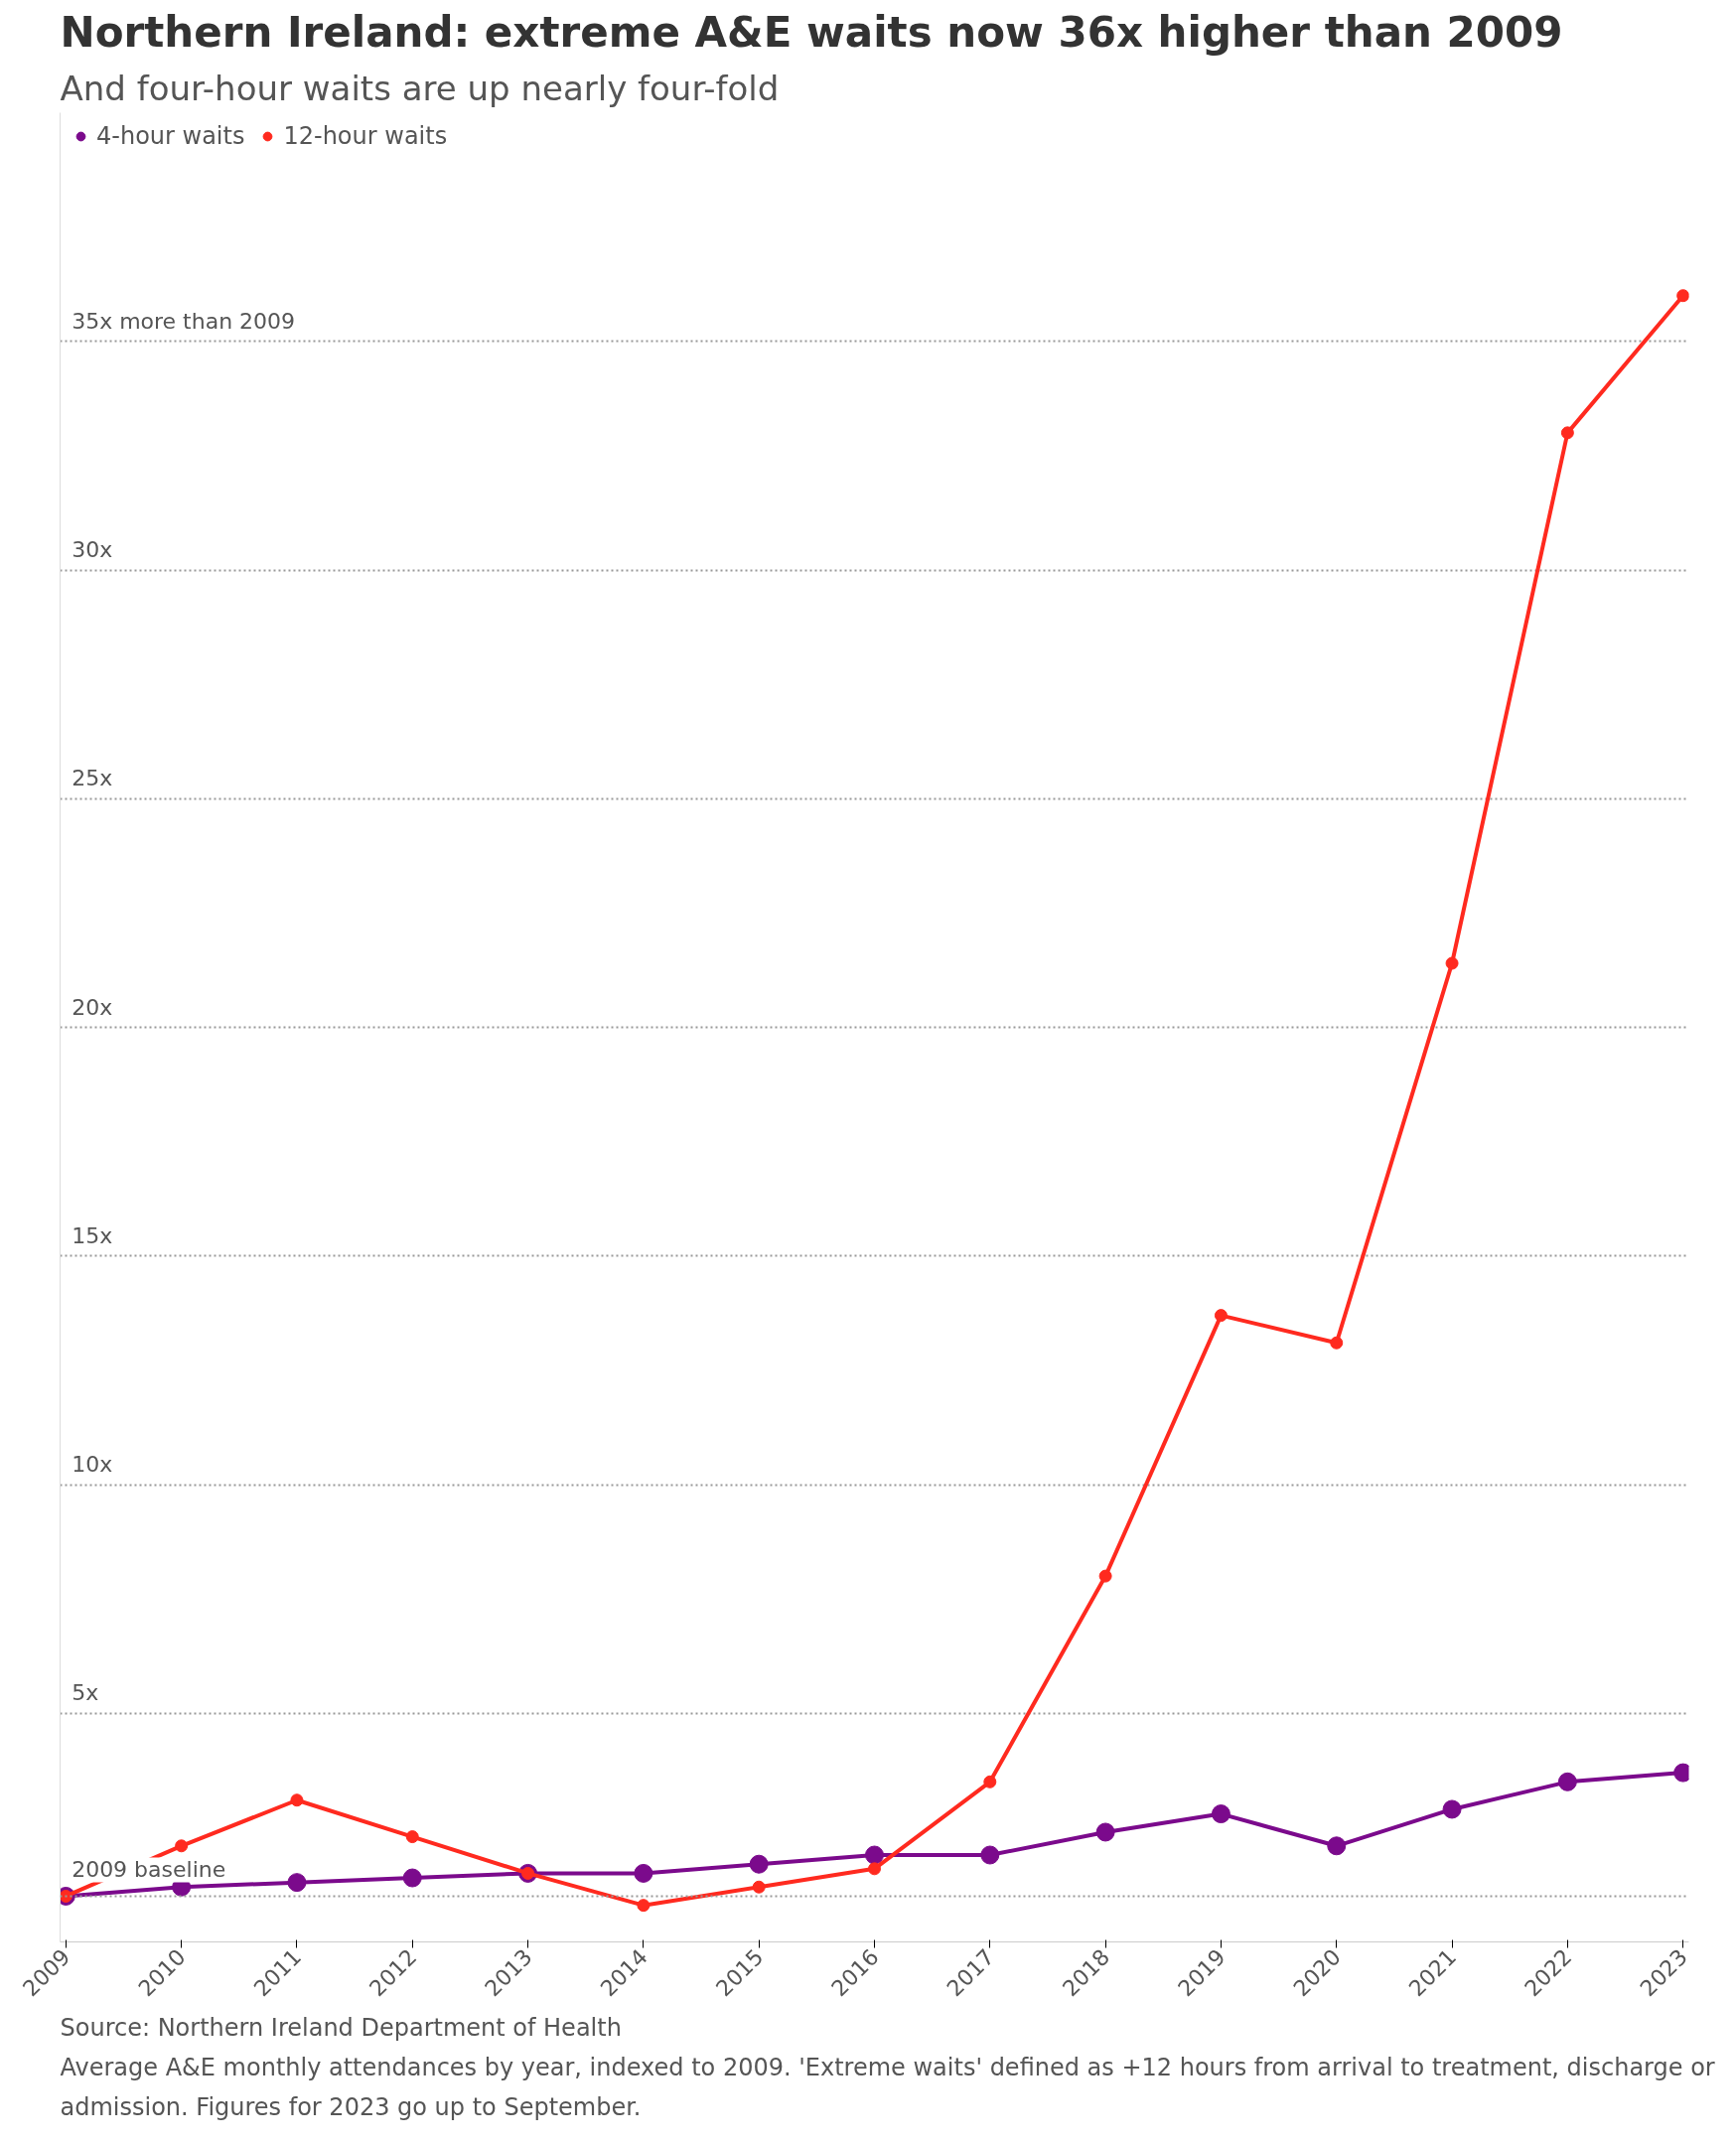 This screenshot has height=2145, width=1736. I want to click on legend-label: 4-hour waits, so click(171, 136).